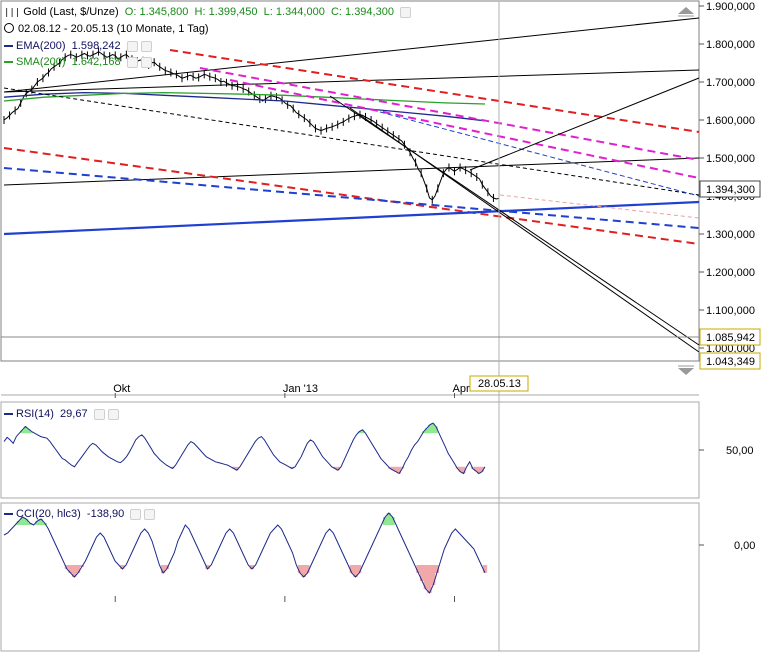 This screenshot has height=655, width=761. What do you see at coordinates (740, 451) in the screenshot?
I see `rsi-y-tick-label: 50,00` at bounding box center [740, 451].